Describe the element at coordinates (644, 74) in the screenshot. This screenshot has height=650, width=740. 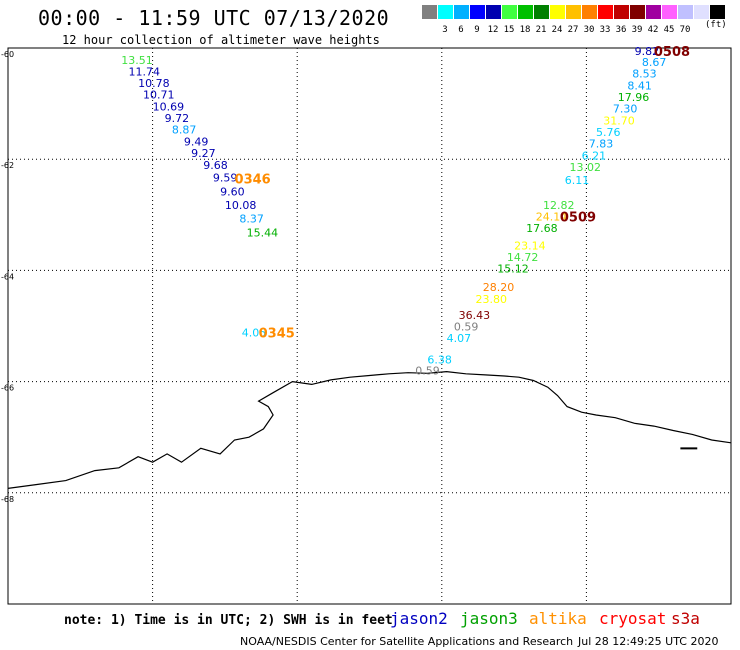
I see `wave-height-label: 8.53` at that location.